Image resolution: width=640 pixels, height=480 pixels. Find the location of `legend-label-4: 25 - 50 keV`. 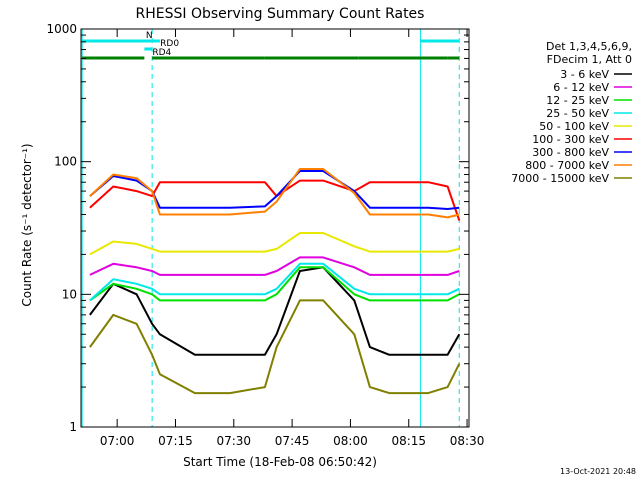

legend-label-4: 25 - 50 keV is located at coordinates (577, 113).